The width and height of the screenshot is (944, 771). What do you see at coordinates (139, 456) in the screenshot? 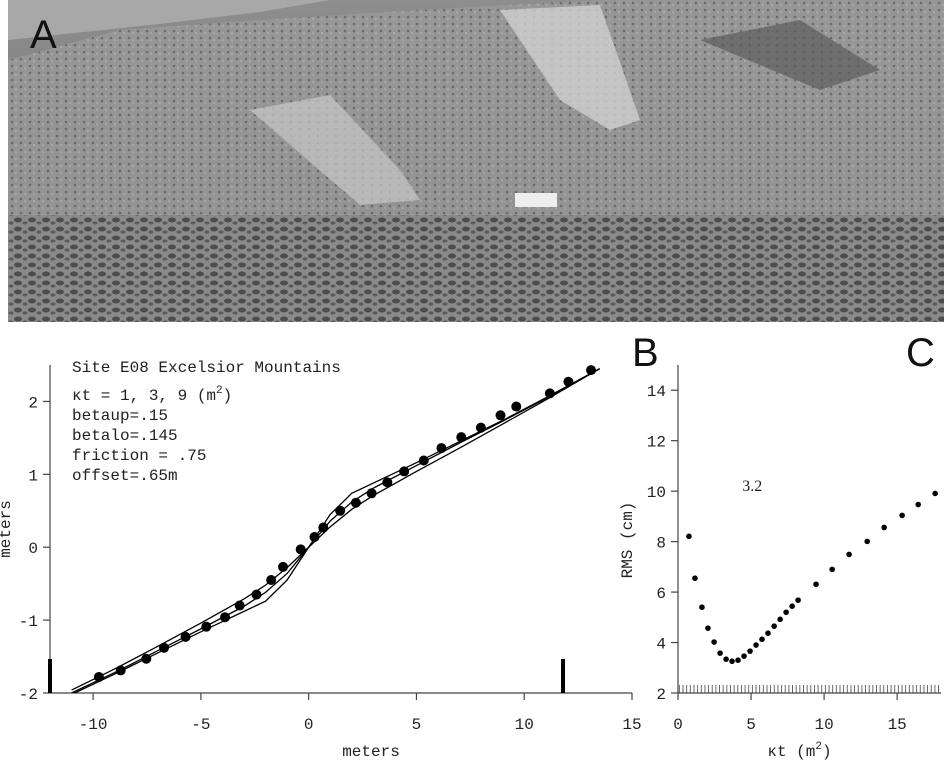
I see `annotation: friction = .75` at bounding box center [139, 456].